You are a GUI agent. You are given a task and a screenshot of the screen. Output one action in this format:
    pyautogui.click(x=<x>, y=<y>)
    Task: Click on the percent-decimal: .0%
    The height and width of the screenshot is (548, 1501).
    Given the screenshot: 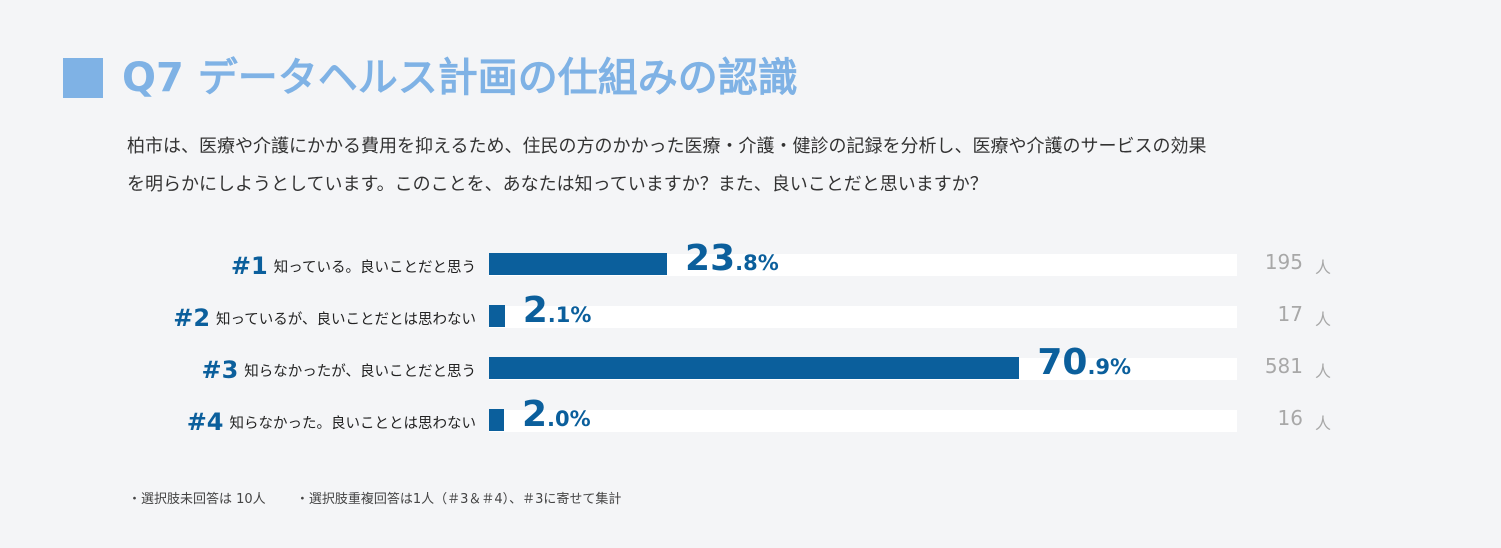 What is the action you would take?
    pyautogui.click(x=569, y=419)
    